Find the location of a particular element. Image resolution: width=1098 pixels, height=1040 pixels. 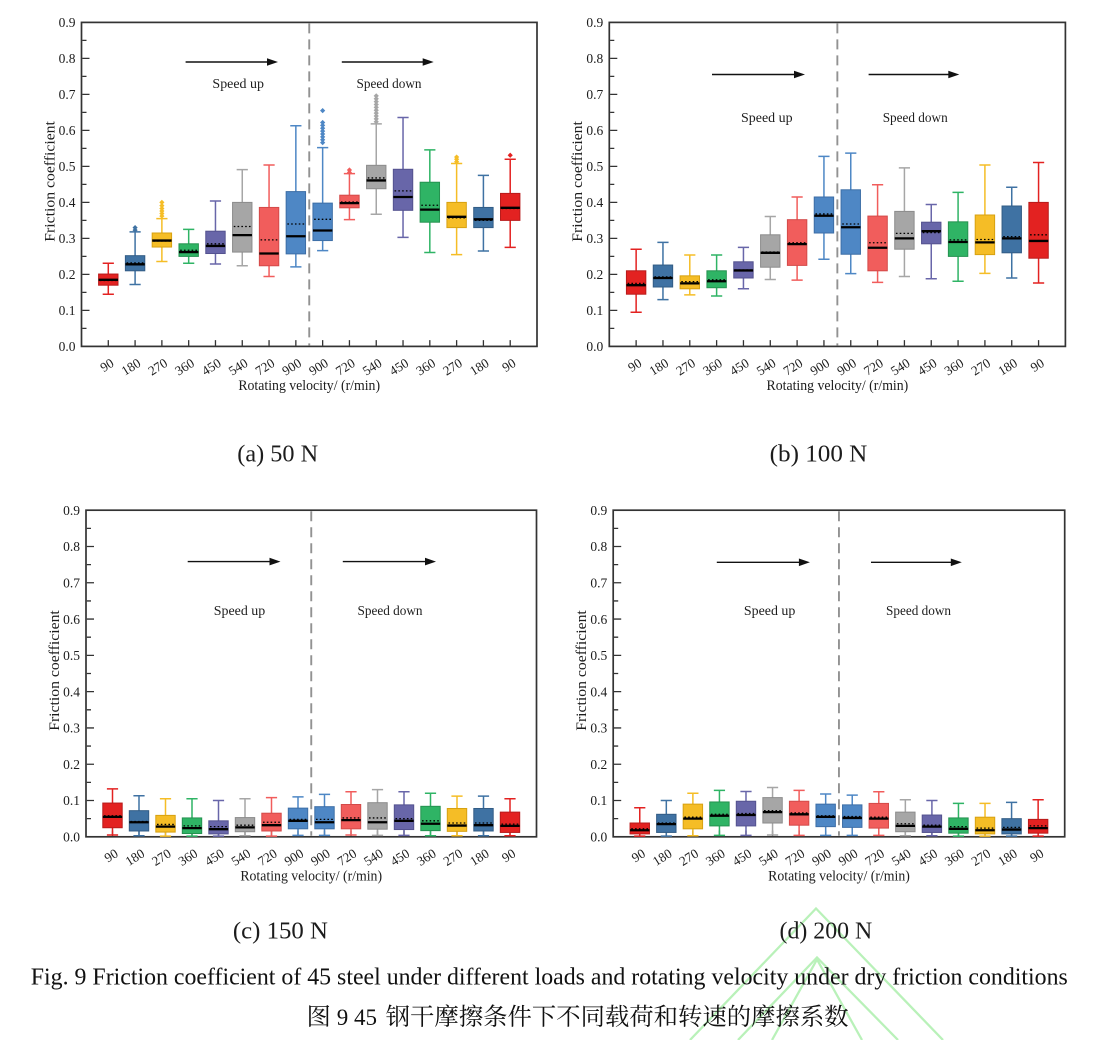

svg-text: 9 45 is located at coordinates (357, 1017).